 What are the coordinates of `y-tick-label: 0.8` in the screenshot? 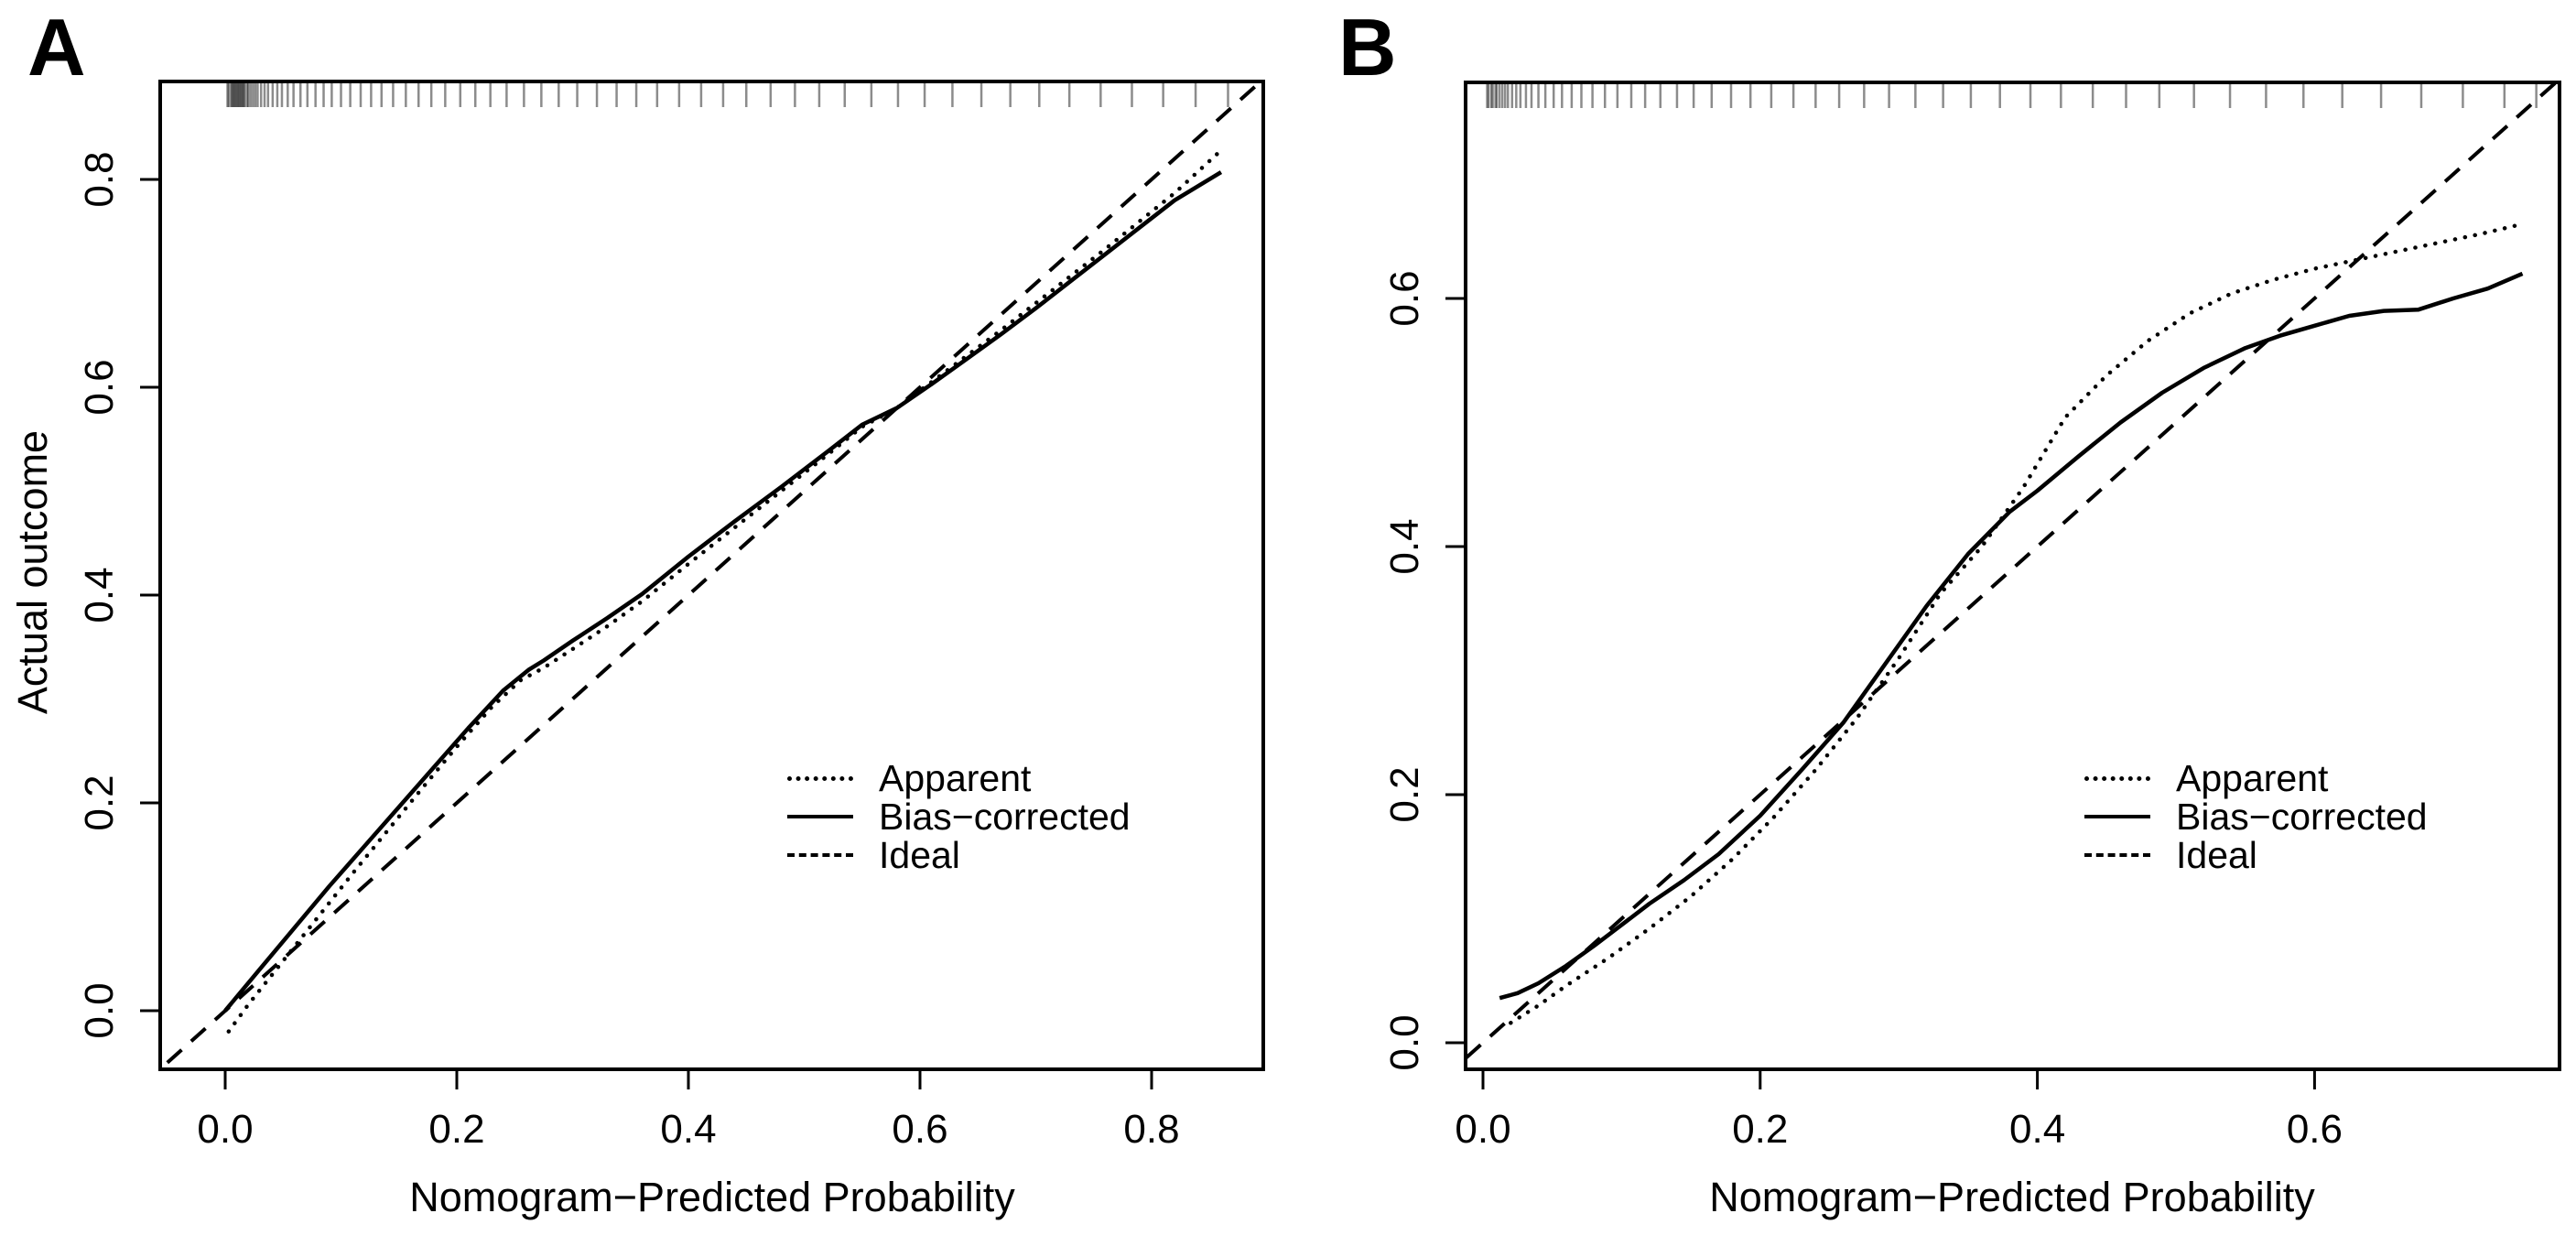 It's located at (100, 179).